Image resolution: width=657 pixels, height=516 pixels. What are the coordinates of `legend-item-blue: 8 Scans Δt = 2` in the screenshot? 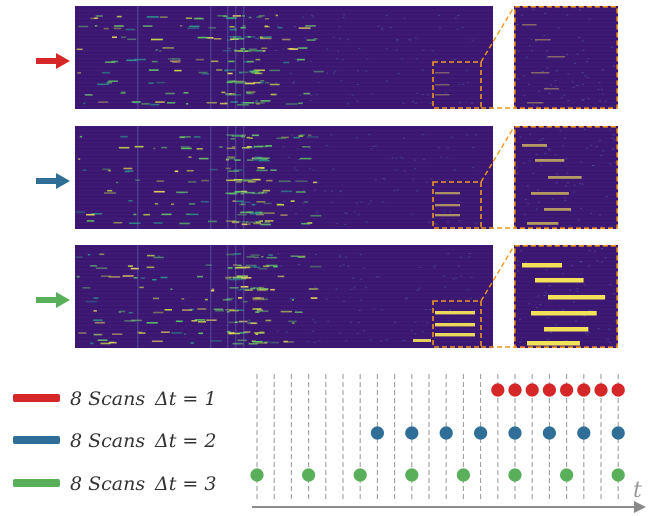 It's located at (114, 441).